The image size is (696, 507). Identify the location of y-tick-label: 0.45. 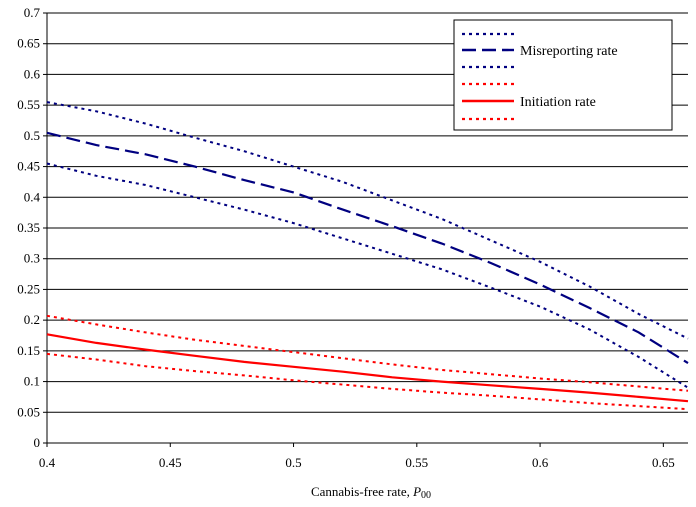
(28, 166).